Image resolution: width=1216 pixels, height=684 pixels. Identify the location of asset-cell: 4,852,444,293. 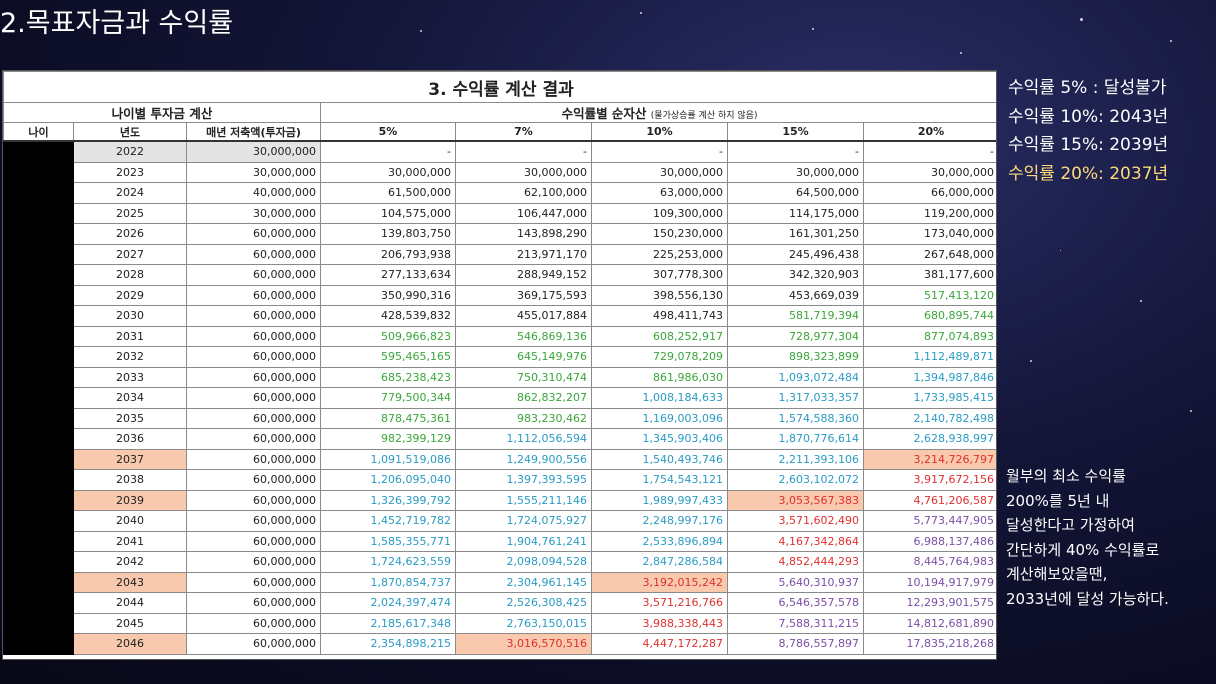
(795, 562).